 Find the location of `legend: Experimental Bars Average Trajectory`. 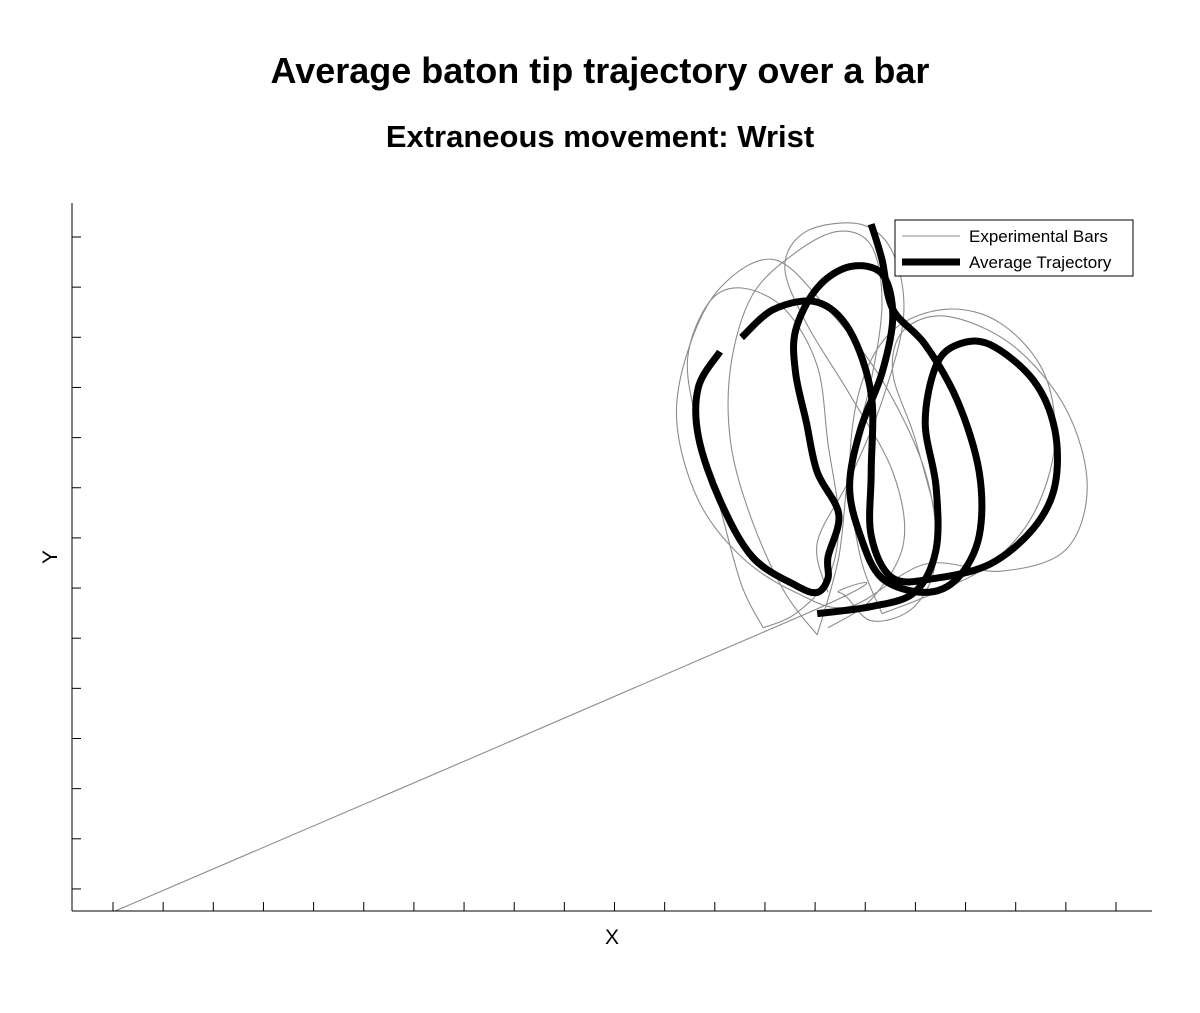

legend: Experimental Bars Average Trajectory is located at coordinates (1014, 248).